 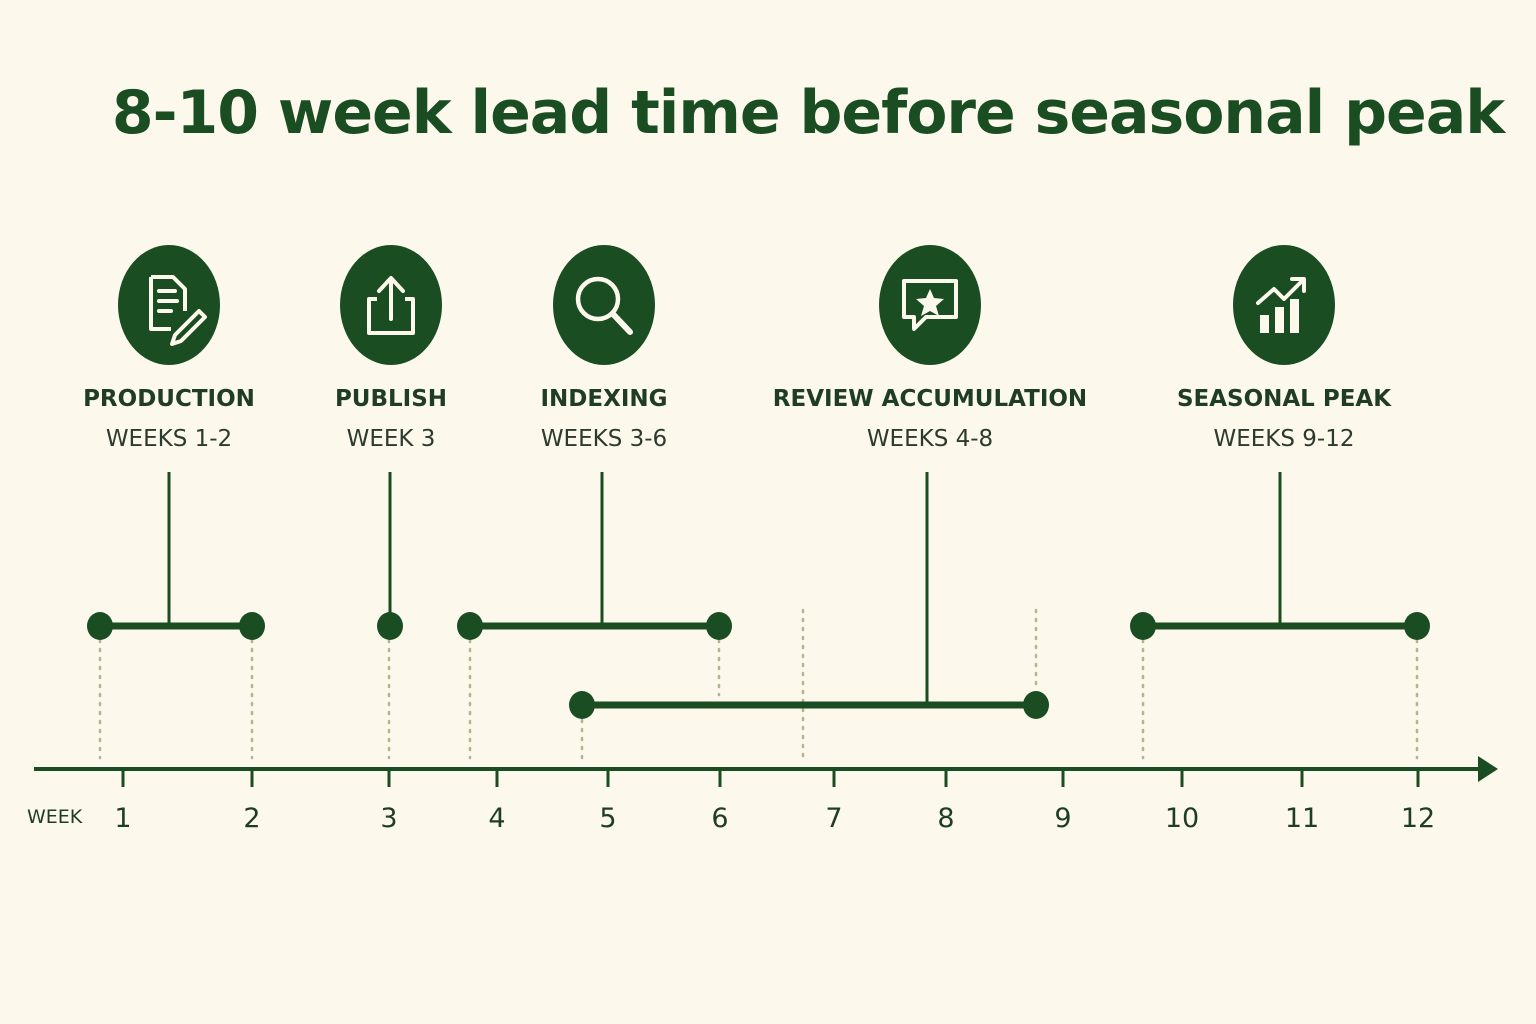 I want to click on stage-weeks-publish: WEEK 3, so click(x=391, y=439).